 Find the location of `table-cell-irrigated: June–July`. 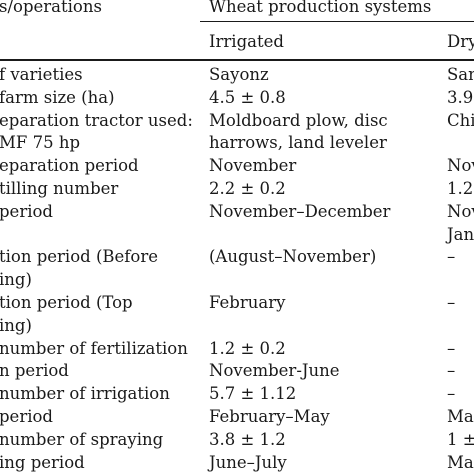

table-cell-irrigated: June–July is located at coordinates (248, 462).